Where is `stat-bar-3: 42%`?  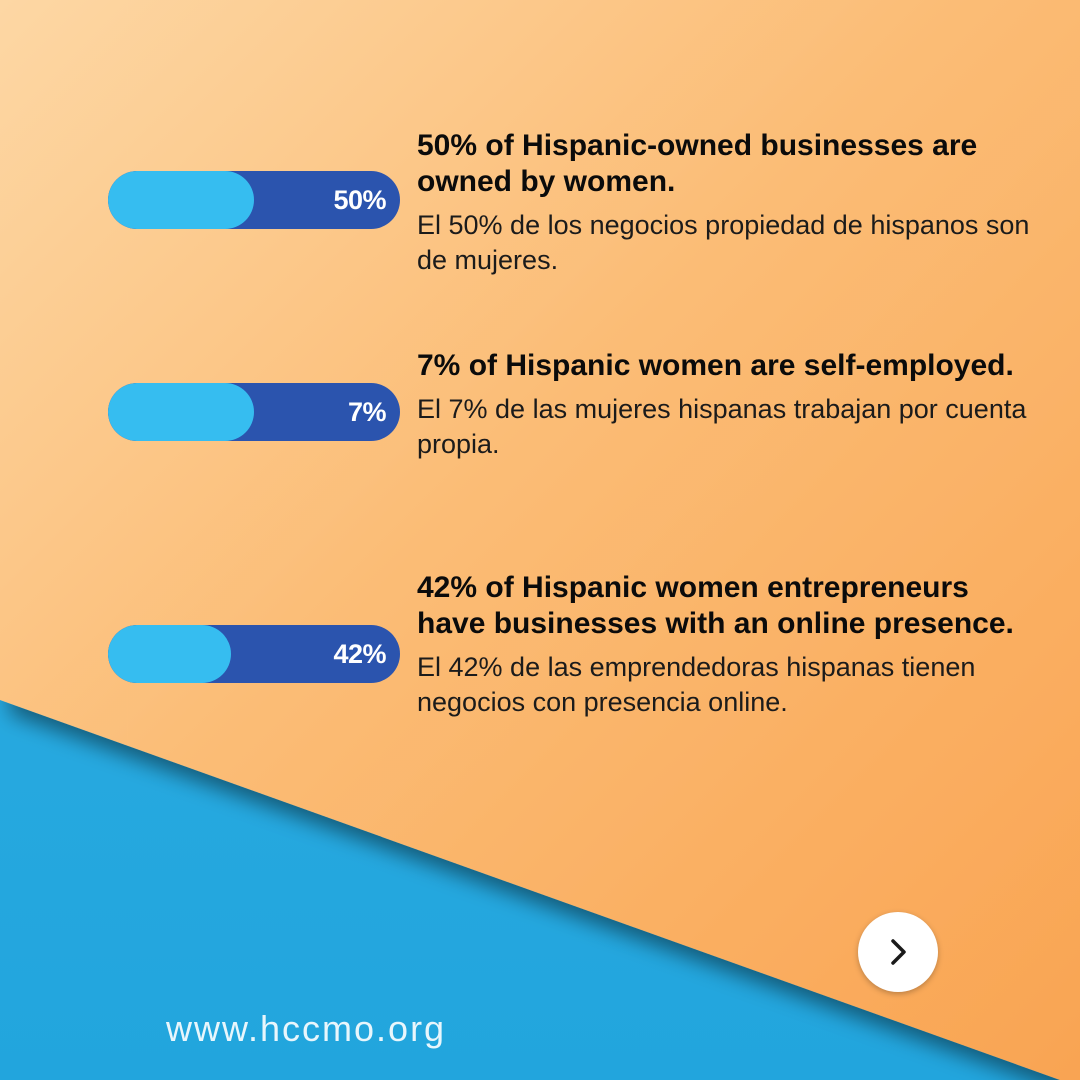
stat-bar-3: 42% is located at coordinates (254, 654).